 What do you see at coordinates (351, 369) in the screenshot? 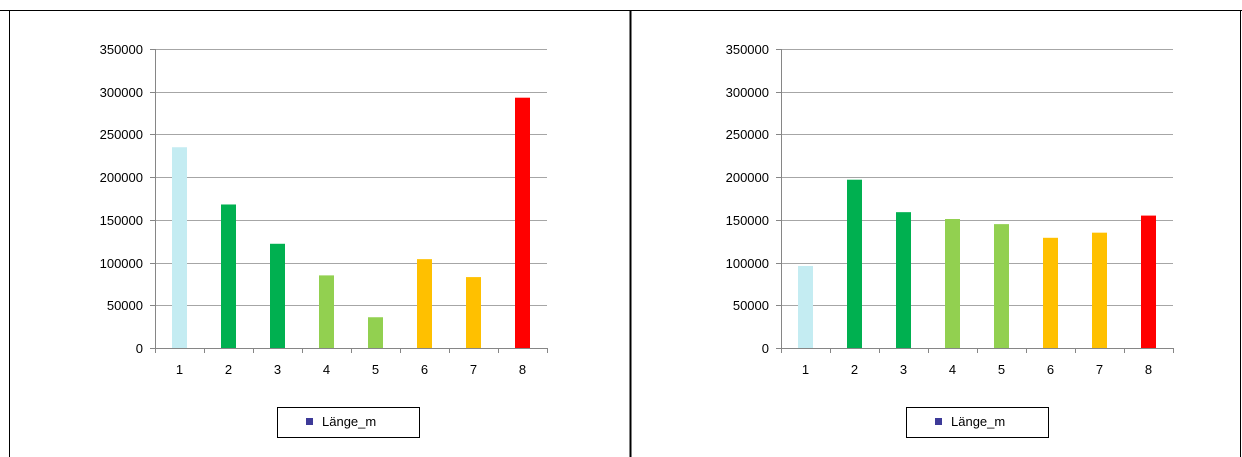
I see `chart-left-x-tick-labels: 1 2 3 4 5 6 7 8` at bounding box center [351, 369].